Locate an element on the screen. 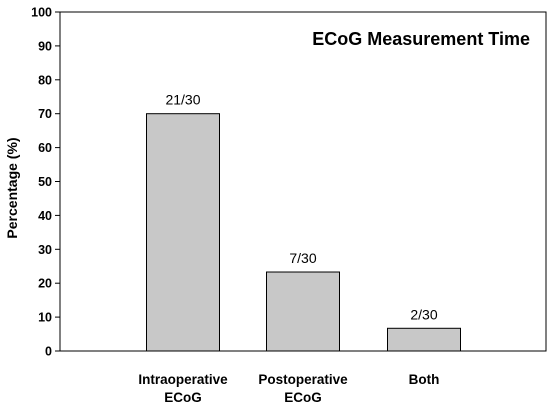 Image resolution: width=550 pixels, height=406 pixels. y-tick-label: 70 is located at coordinates (45, 114).